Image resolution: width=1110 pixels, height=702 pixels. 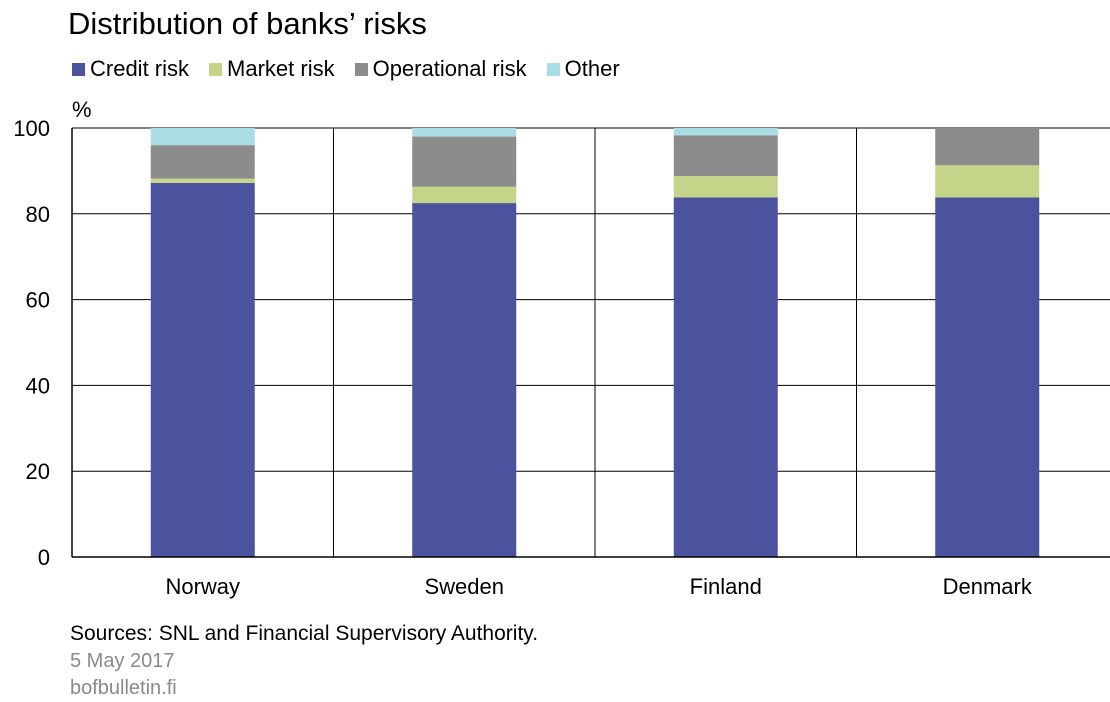 What do you see at coordinates (553, 69) in the screenshot?
I see `legend-swatch-other` at bounding box center [553, 69].